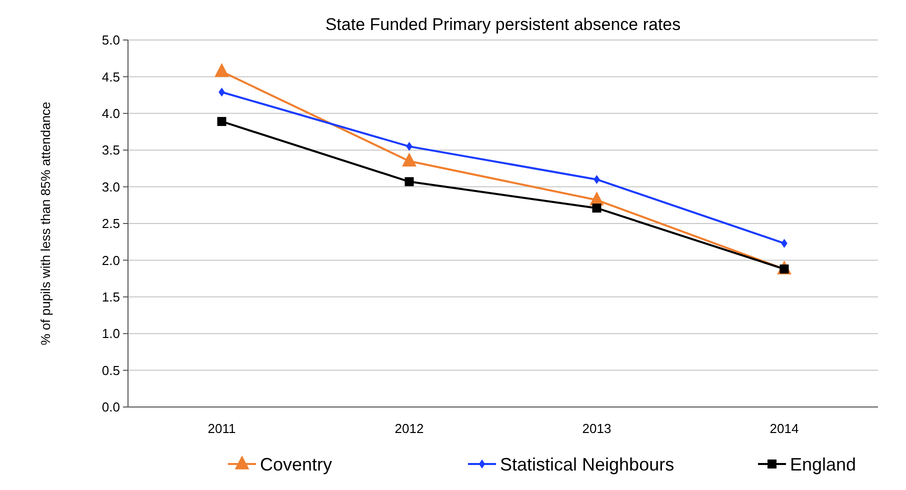 The height and width of the screenshot is (490, 906). I want to click on x-tick-label: 2013, so click(597, 428).